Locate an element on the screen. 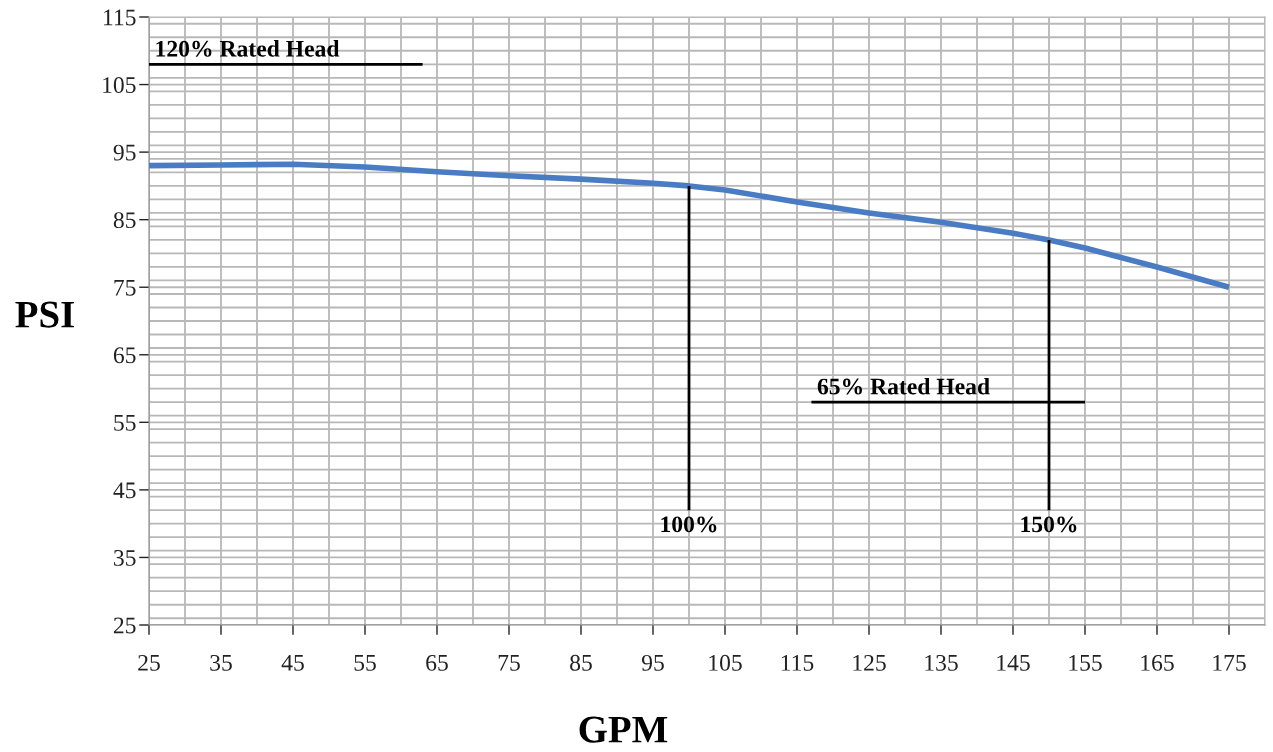 This screenshot has width=1273, height=752. y-tick-label: 25 is located at coordinates (124, 625).